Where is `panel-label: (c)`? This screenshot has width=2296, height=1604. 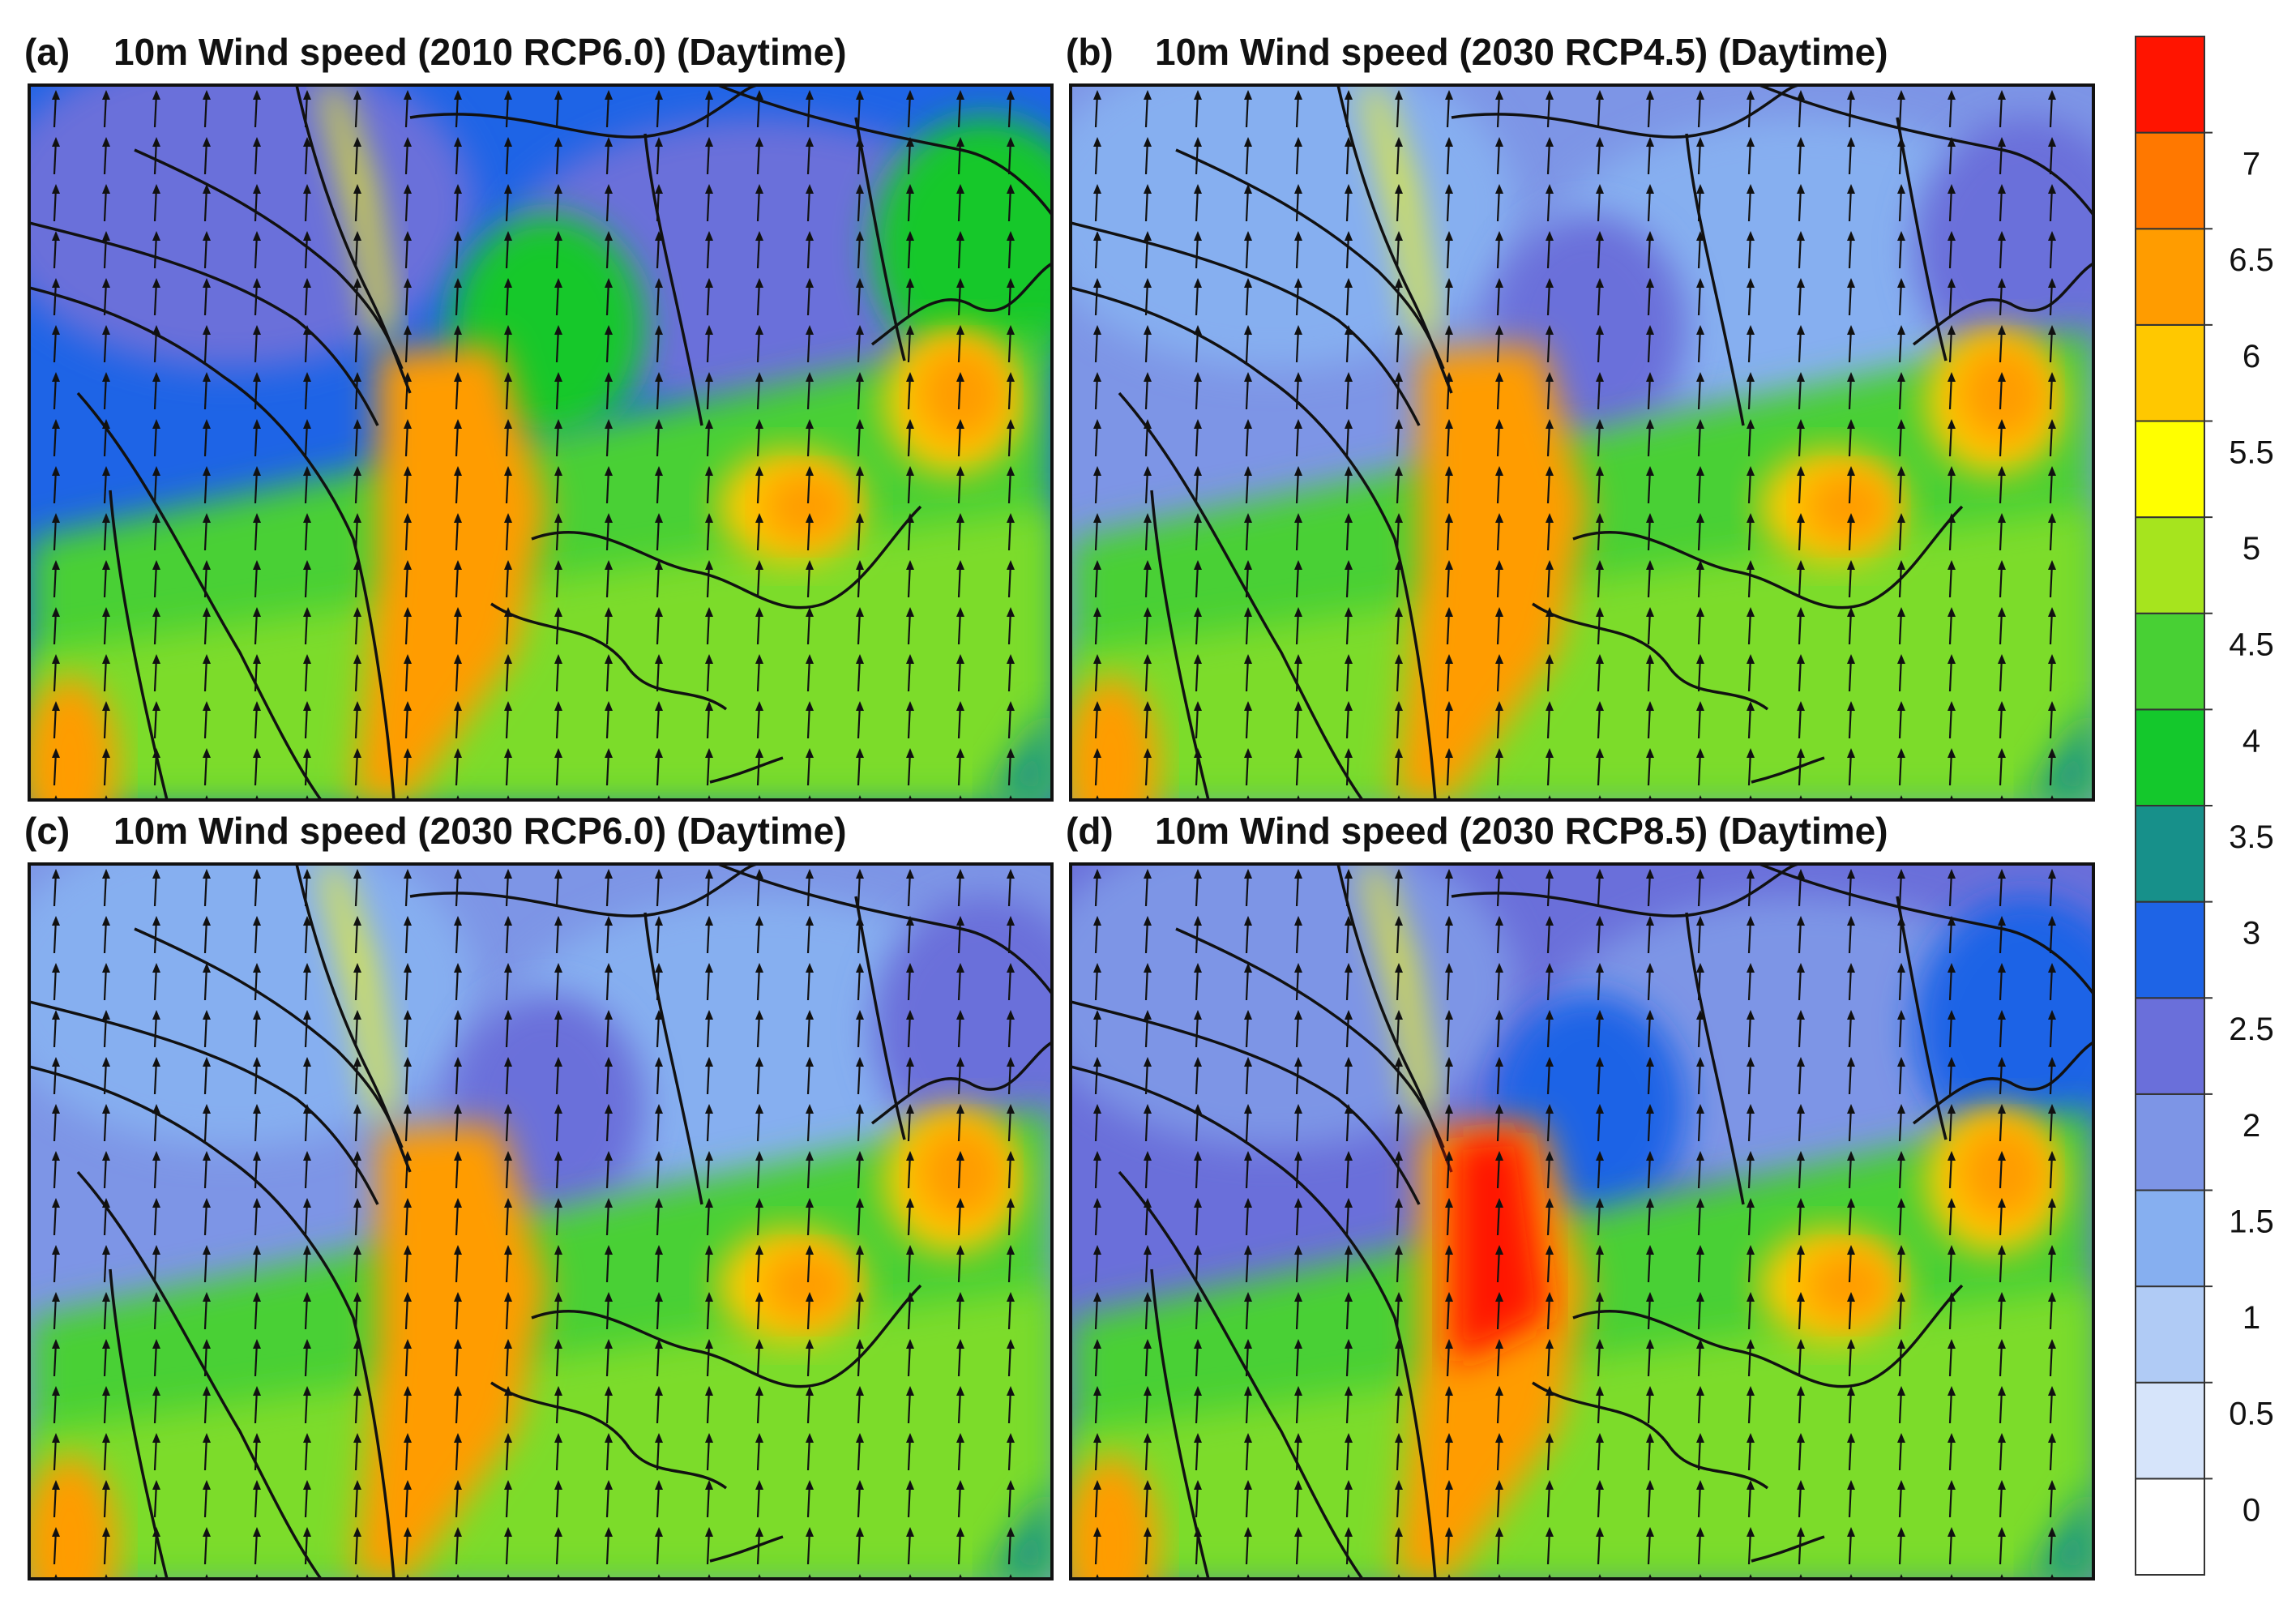 panel-label: (c) is located at coordinates (47, 831).